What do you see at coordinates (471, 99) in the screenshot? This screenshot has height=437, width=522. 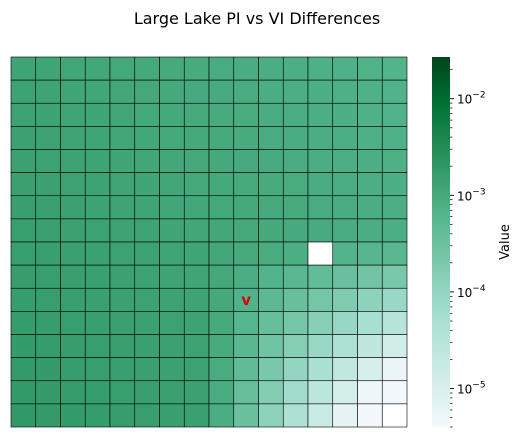 I see `colorbar-tick-label: 10−2` at bounding box center [471, 99].